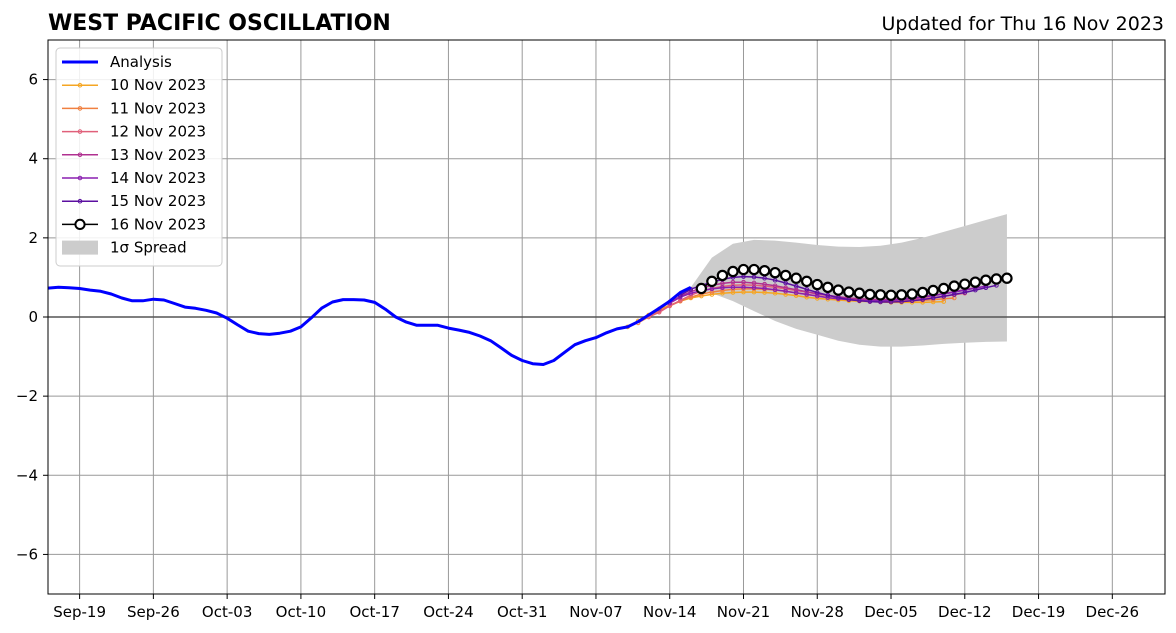 This screenshot has width=1176, height=633. What do you see at coordinates (1113, 612) in the screenshot?
I see `x-tick-label: Dec-26` at bounding box center [1113, 612].